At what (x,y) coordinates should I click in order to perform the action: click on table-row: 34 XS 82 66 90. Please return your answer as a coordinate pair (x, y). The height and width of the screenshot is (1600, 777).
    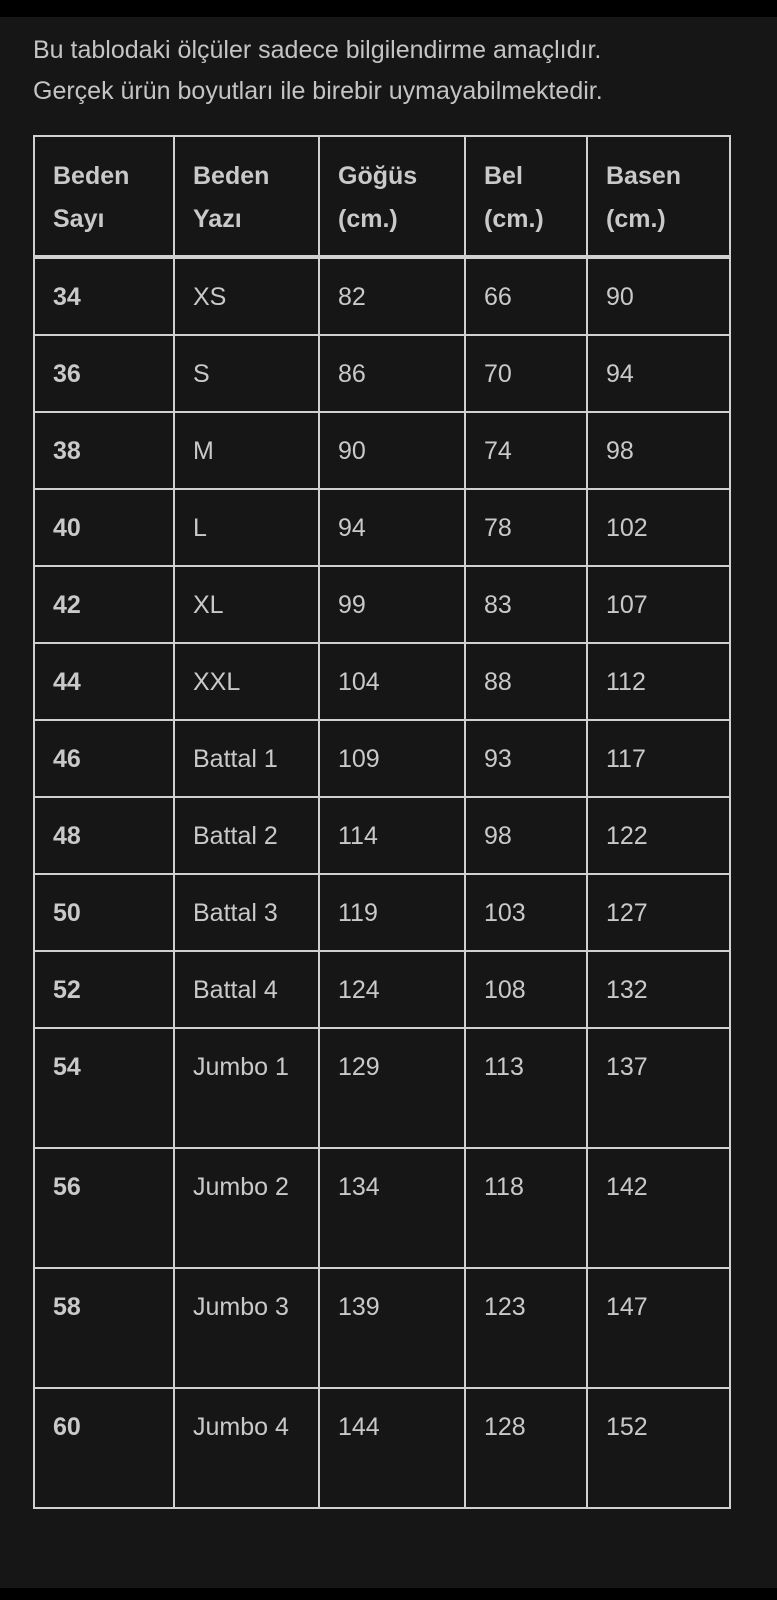
    Looking at the image, I should click on (382, 296).